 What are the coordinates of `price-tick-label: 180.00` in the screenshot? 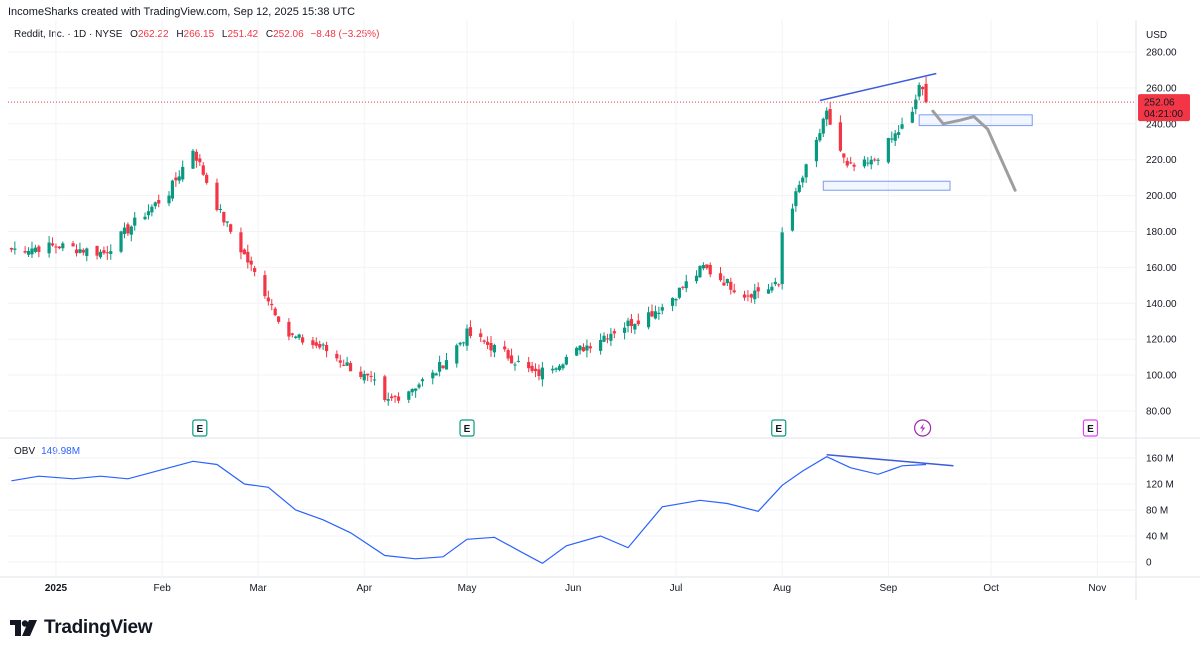 It's located at (1161, 232).